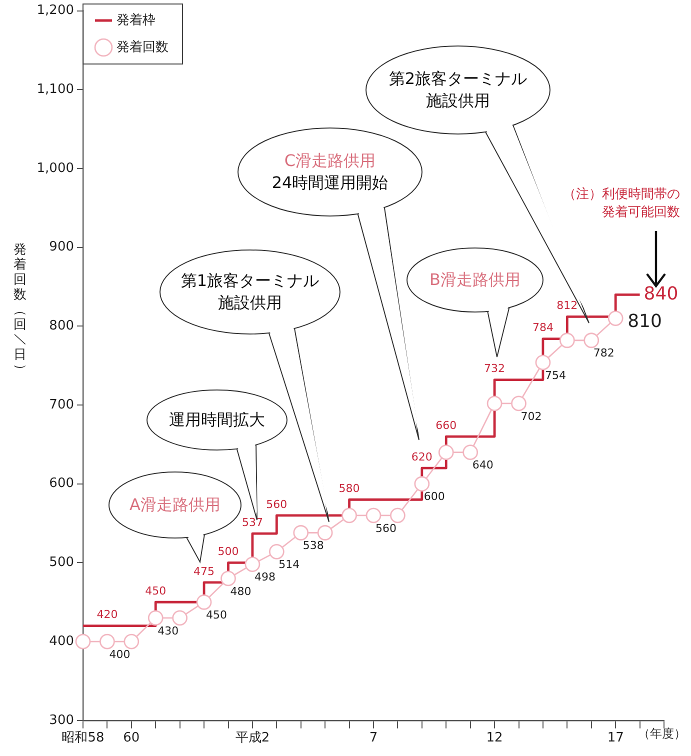 Image resolution: width=691 pixels, height=756 pixels. I want to click on data-label: 810, so click(645, 321).